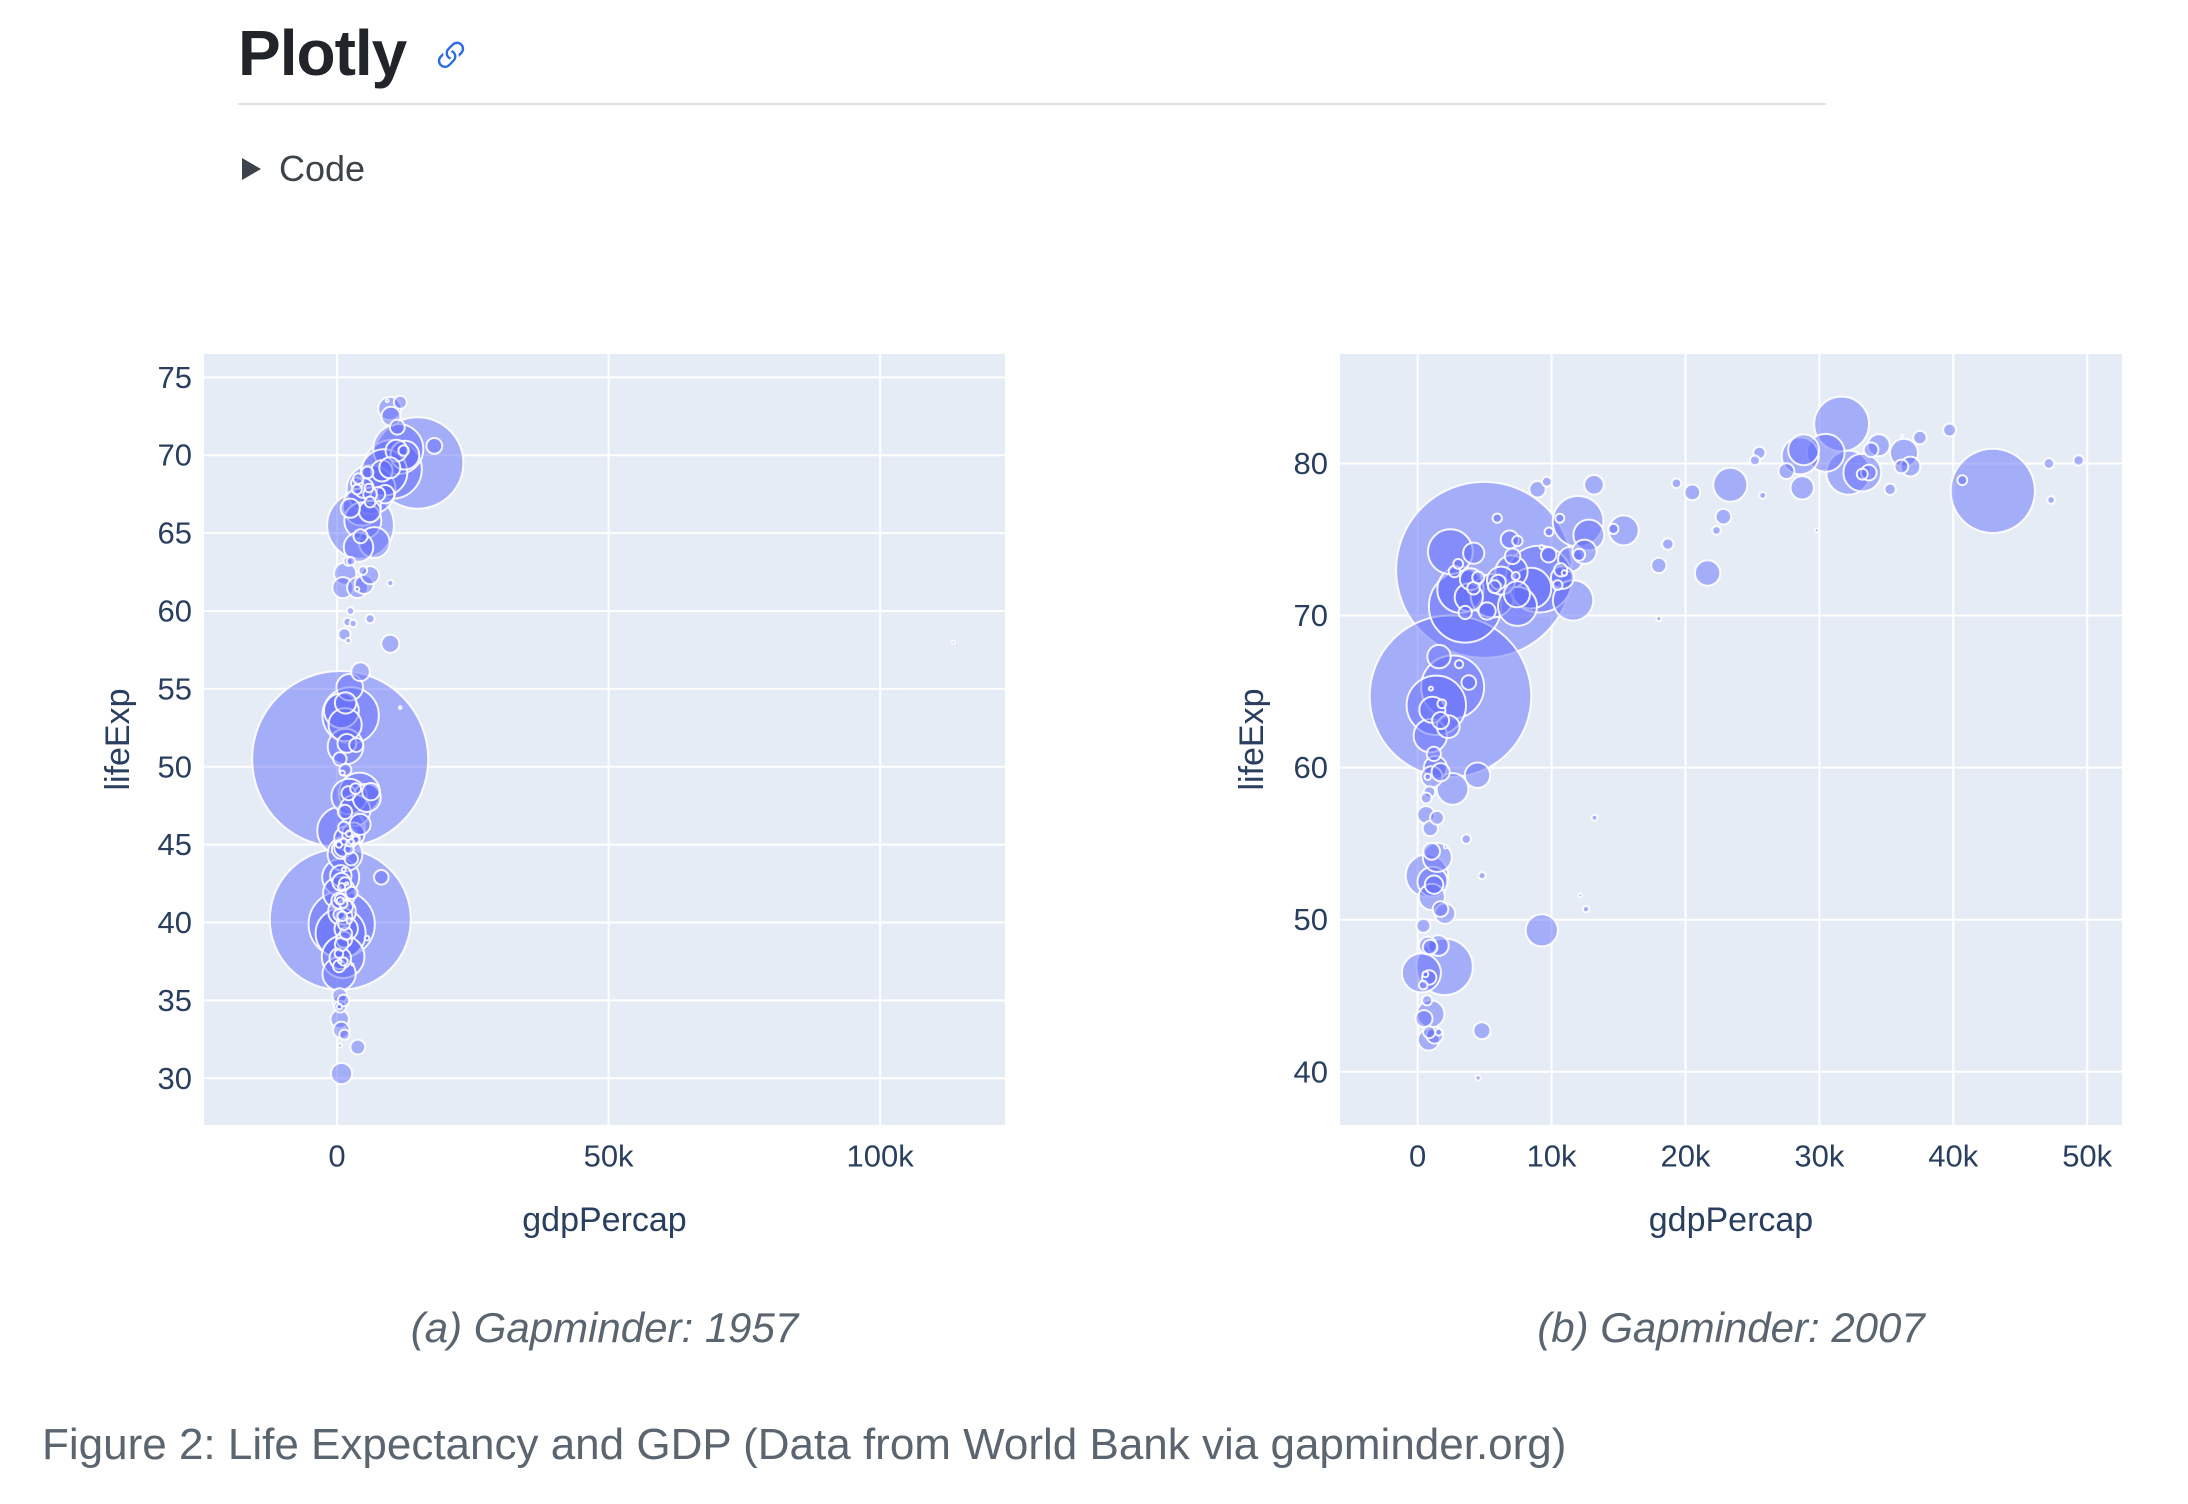 This screenshot has height=1504, width=2188. What do you see at coordinates (1431, 851) in the screenshot?
I see `bubble-Mali` at bounding box center [1431, 851].